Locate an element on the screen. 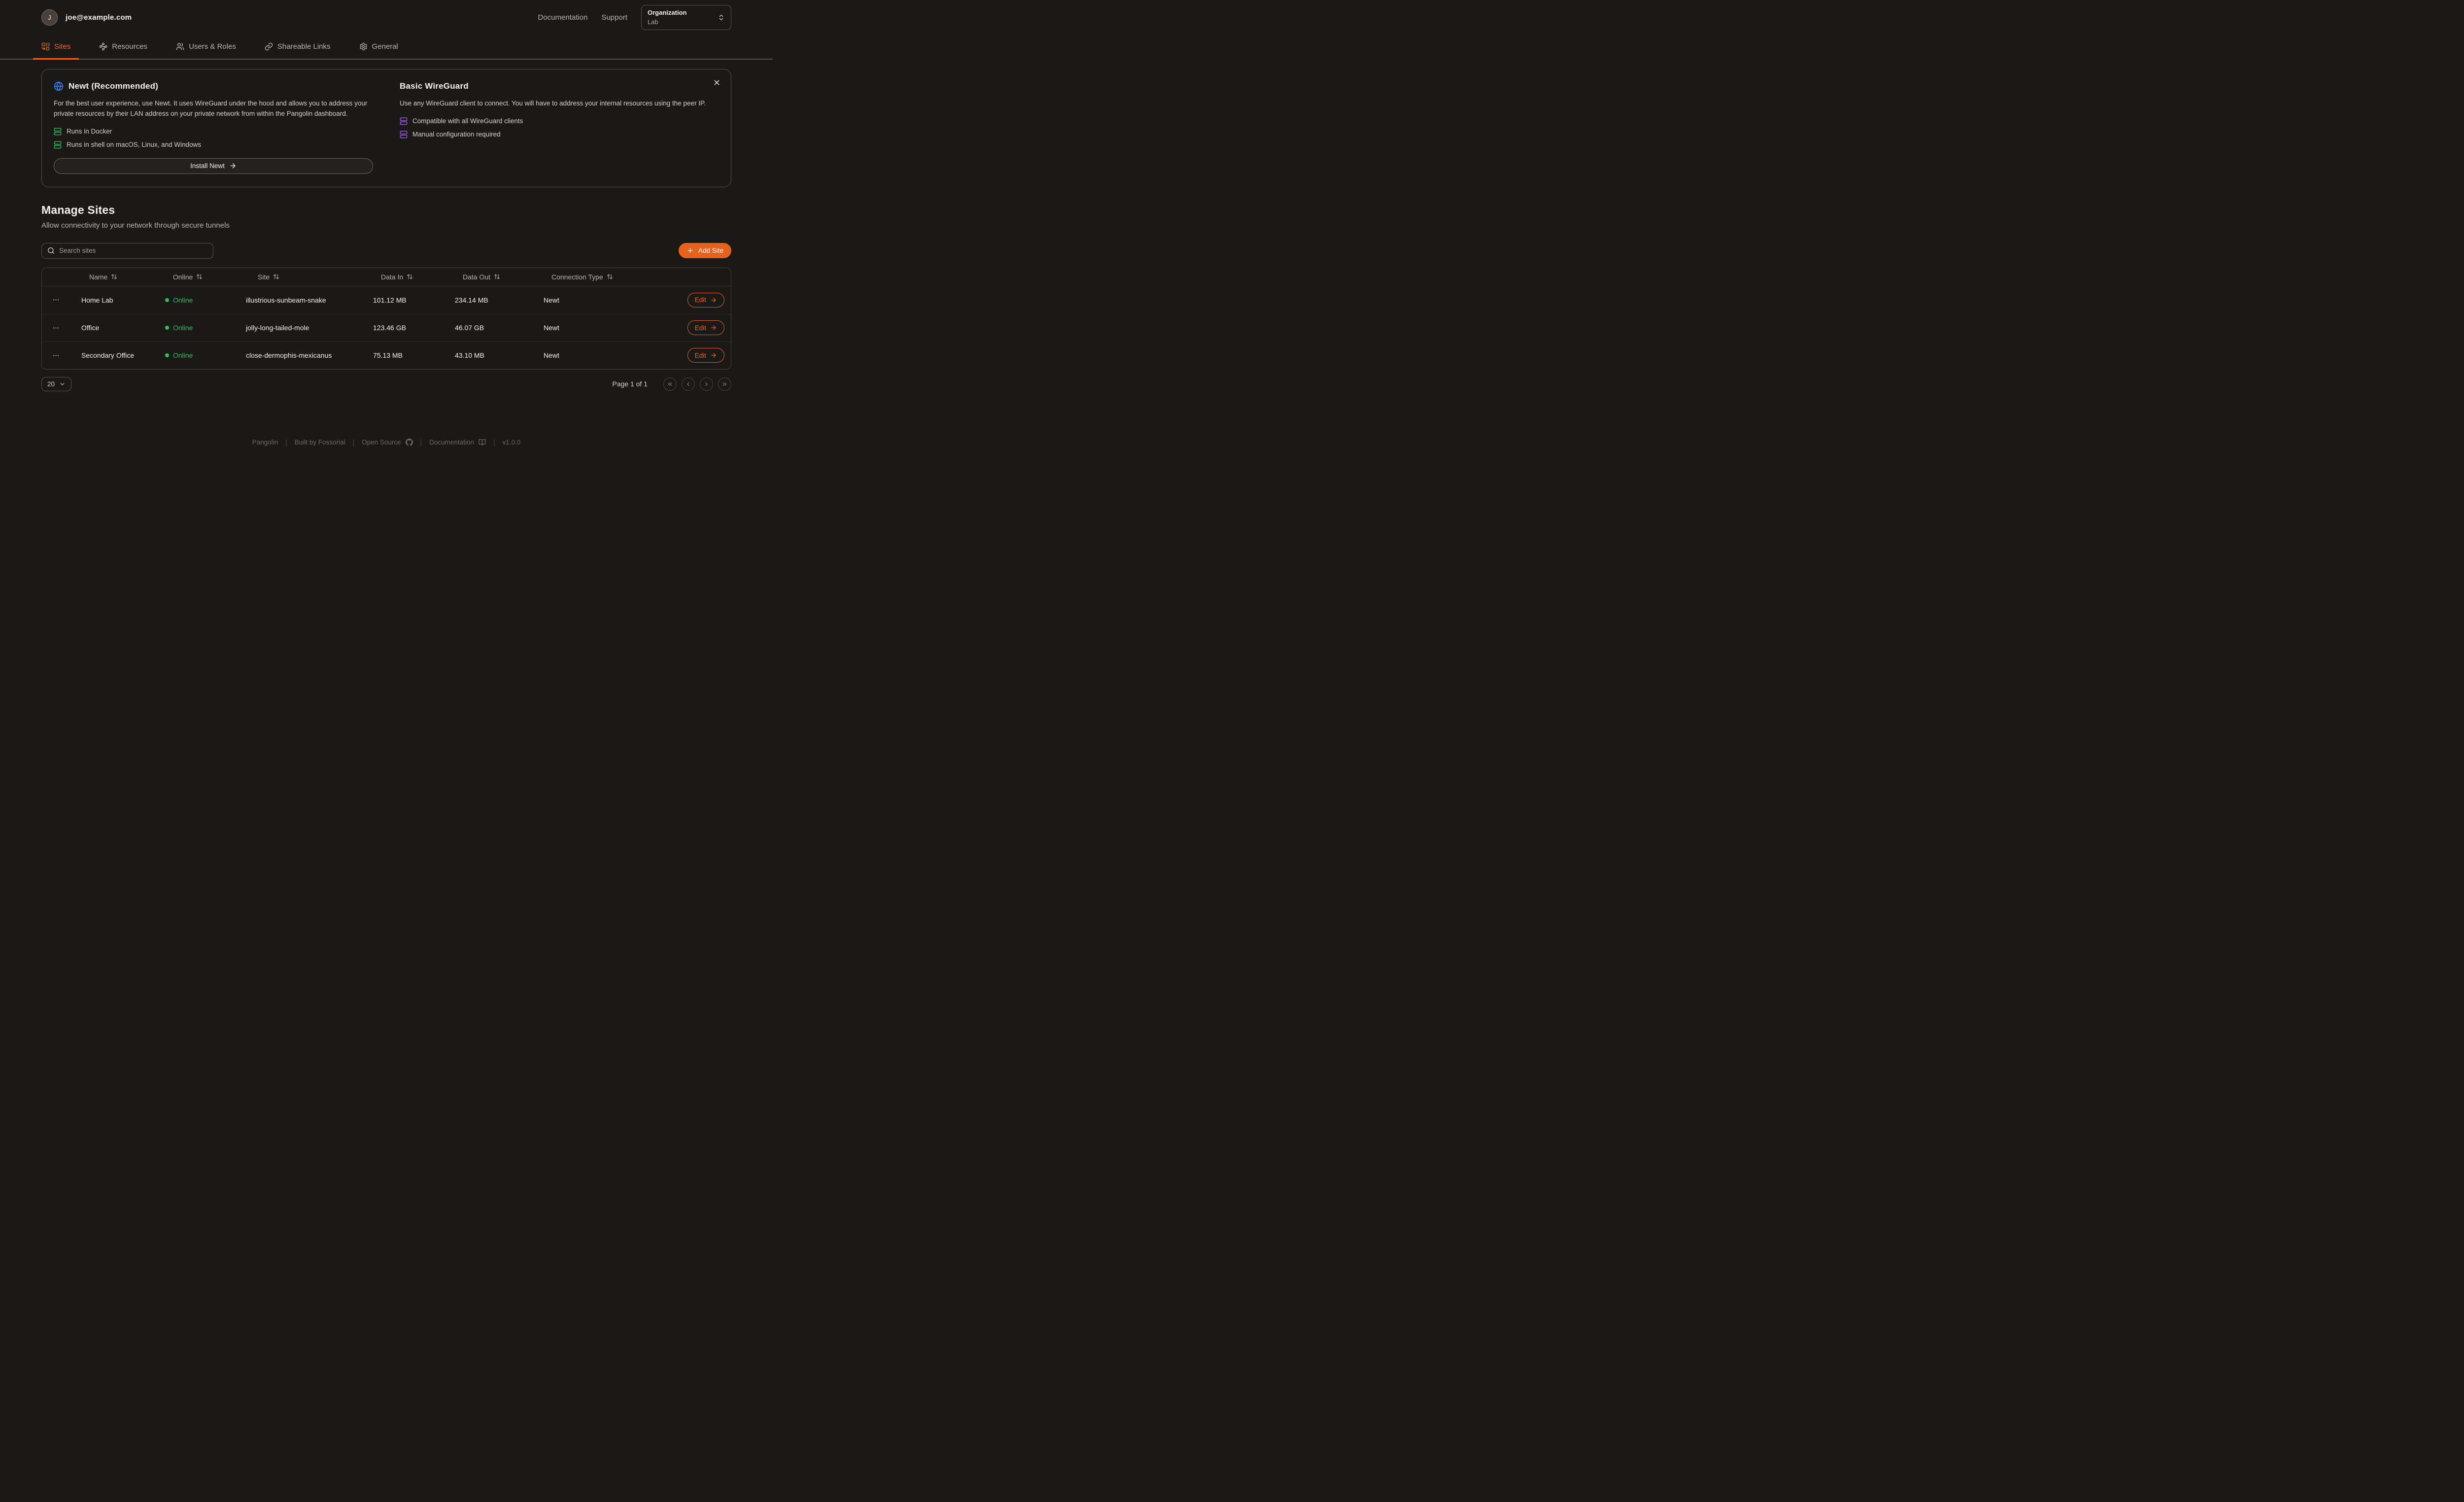 The width and height of the screenshot is (2464, 1502). documentation-link: Documentation is located at coordinates (563, 17).